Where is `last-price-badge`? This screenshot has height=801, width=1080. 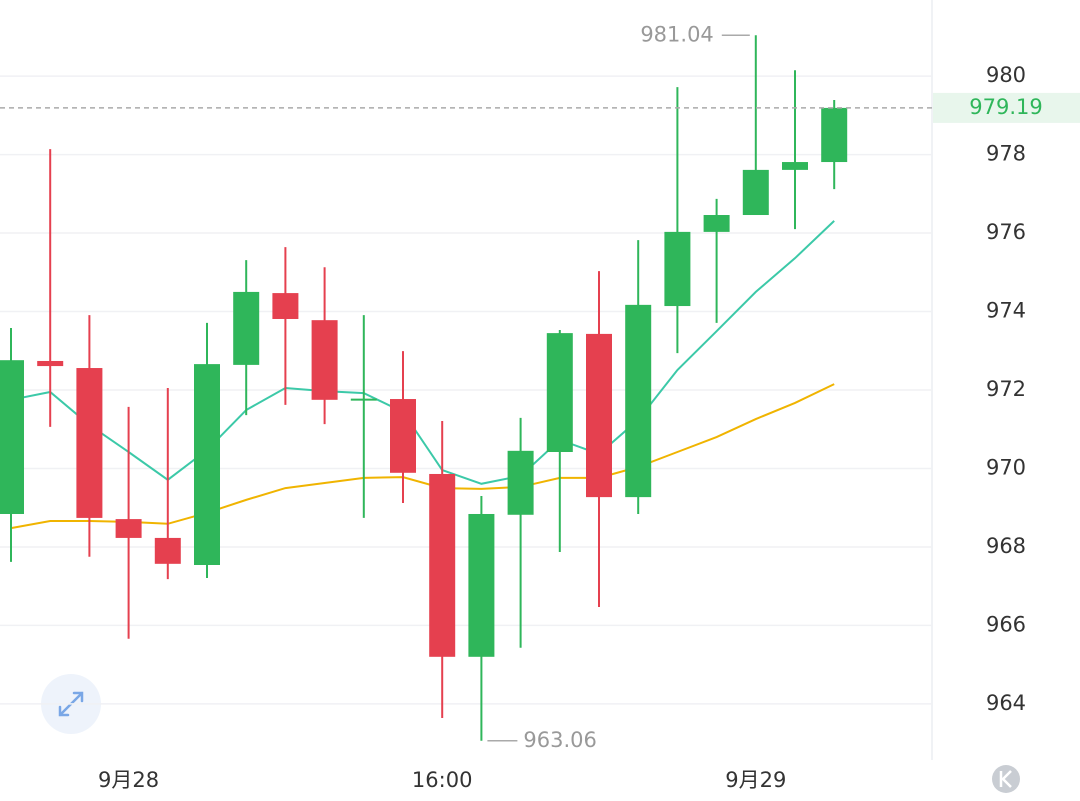
last-price-badge is located at coordinates (1006, 107).